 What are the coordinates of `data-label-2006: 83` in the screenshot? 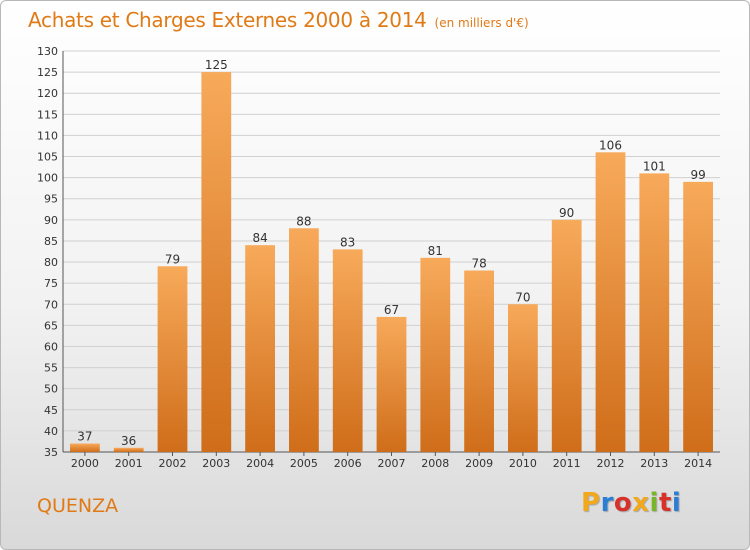 It's located at (347, 242).